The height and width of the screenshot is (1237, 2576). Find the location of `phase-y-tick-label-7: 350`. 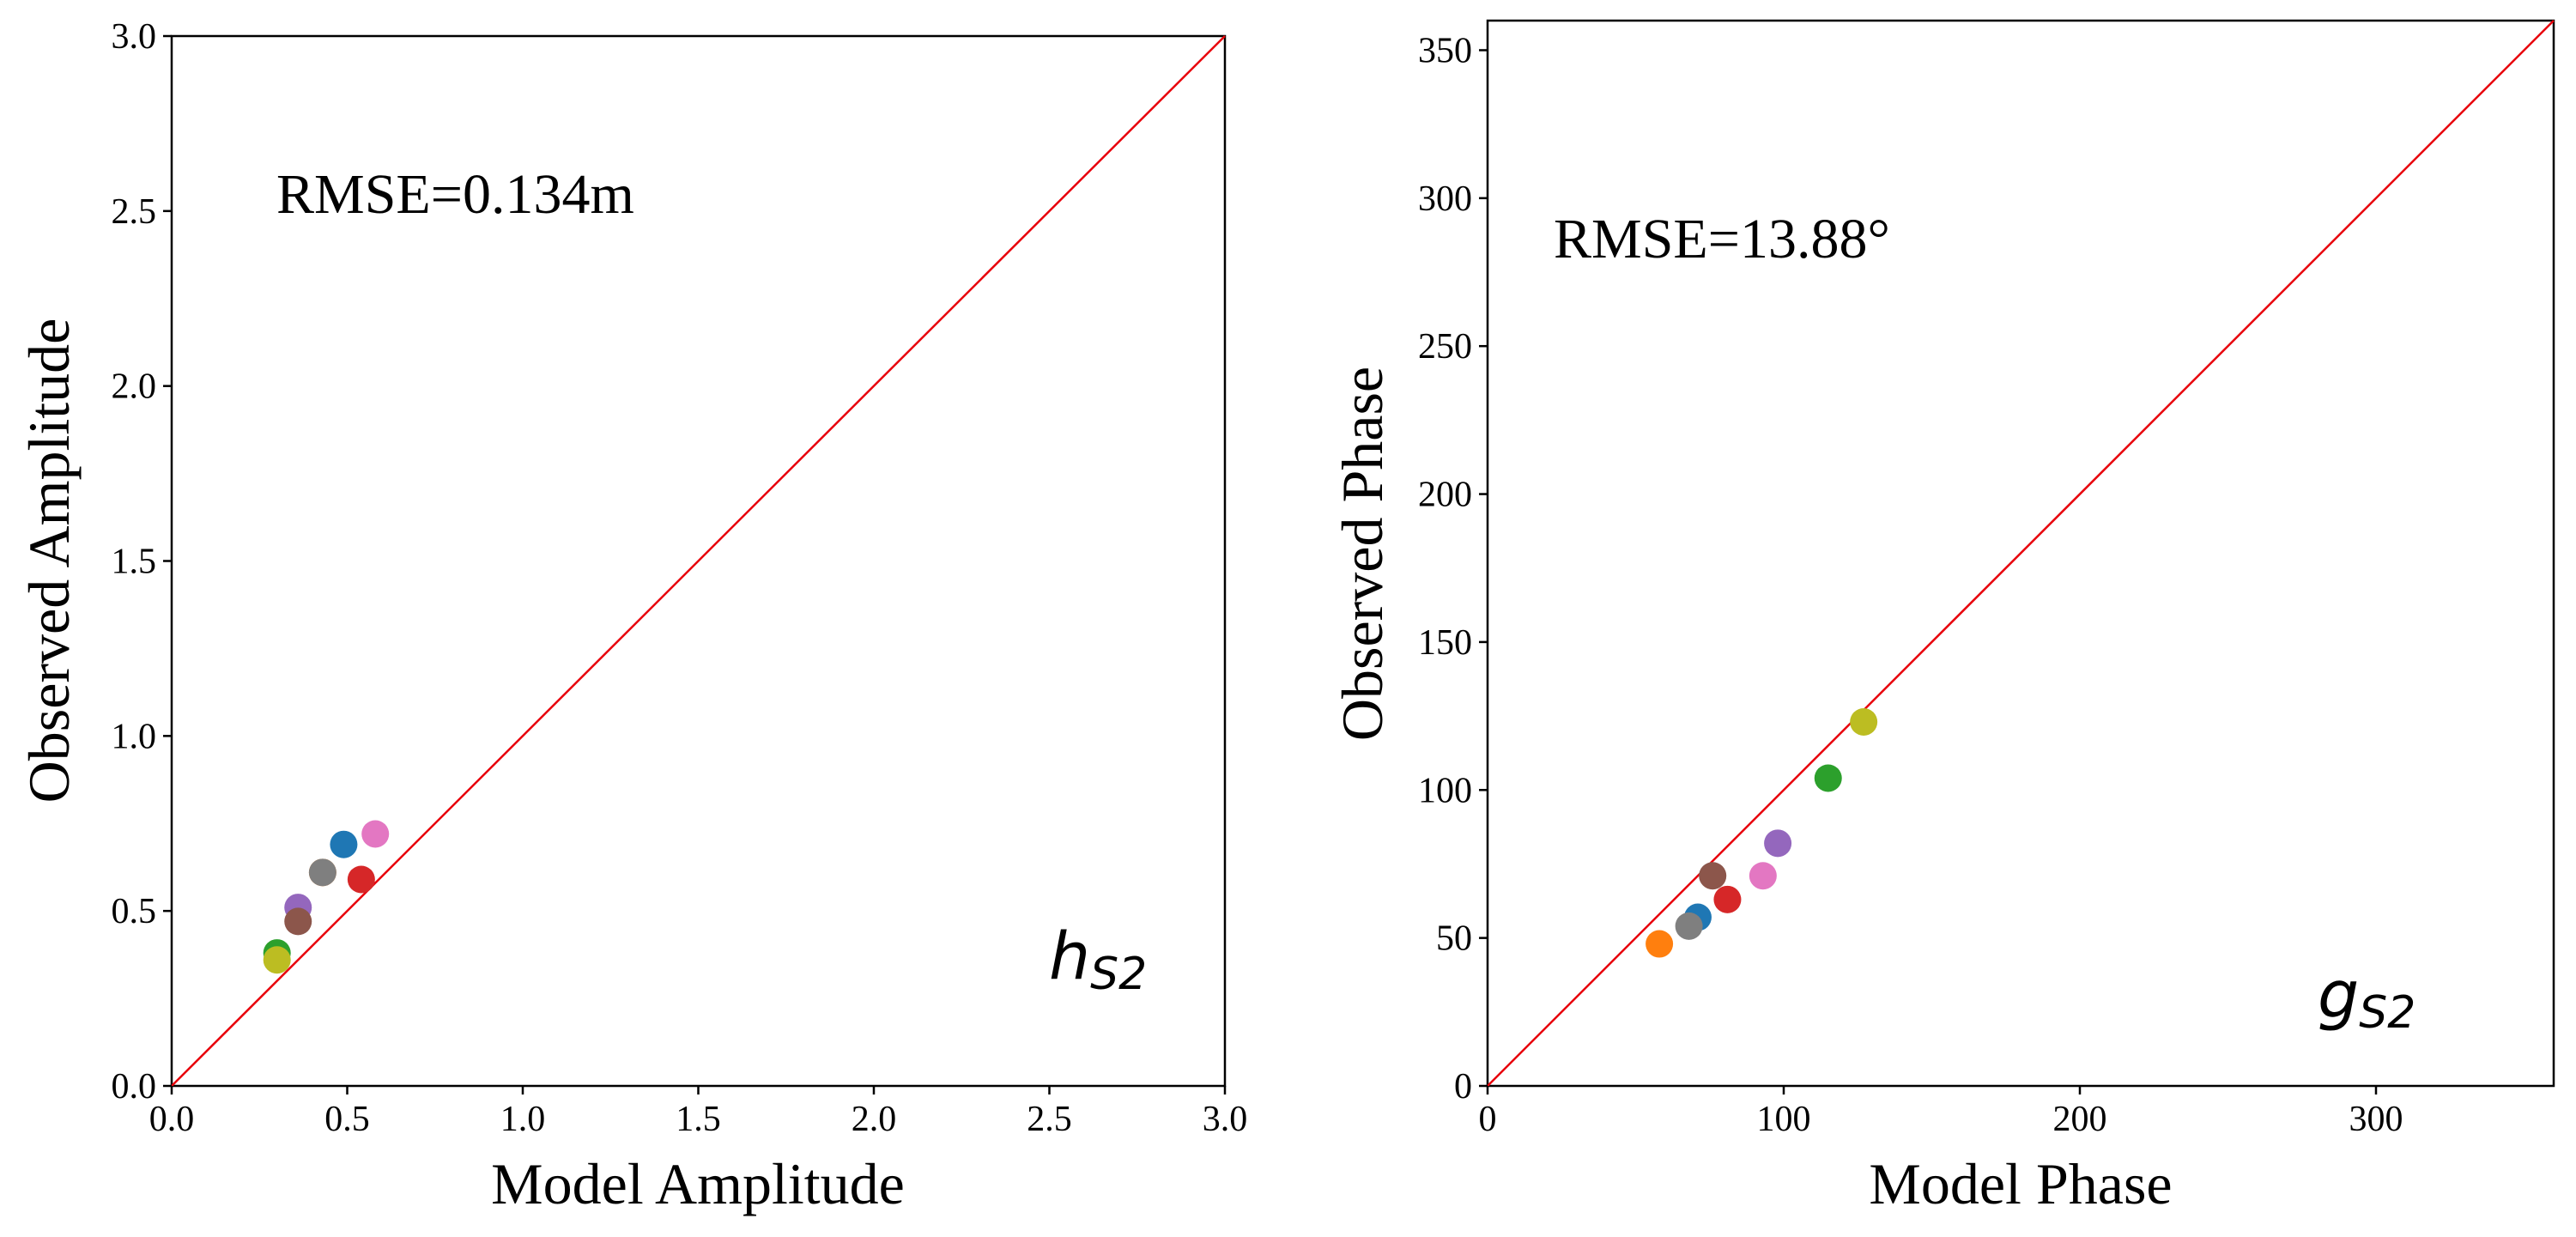

phase-y-tick-label-7: 350 is located at coordinates (1445, 50).